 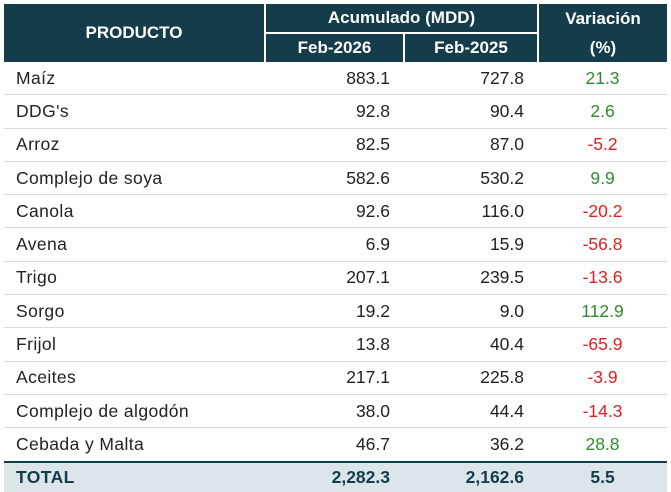 I want to click on variation-value: -5.2, so click(x=603, y=145).